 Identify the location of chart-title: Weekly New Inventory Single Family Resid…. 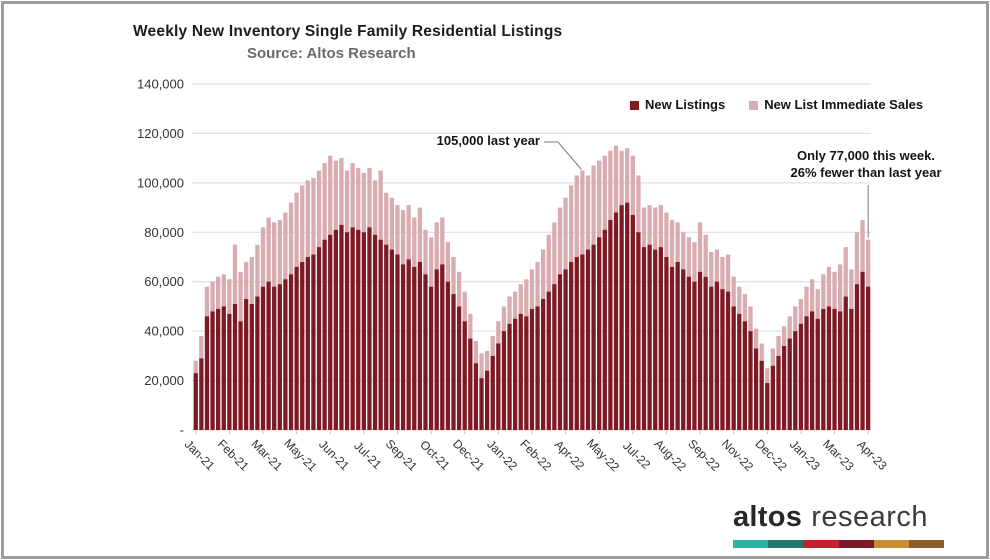
(348, 31).